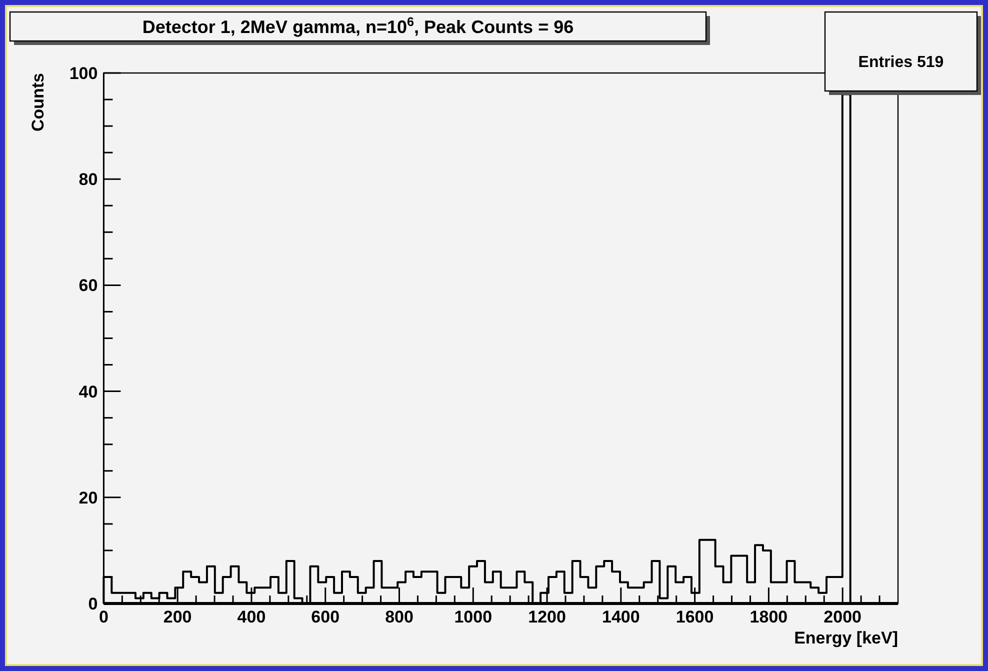 The image size is (988, 671). Describe the element at coordinates (399, 617) in the screenshot. I see `x-tick-label: 800` at that location.